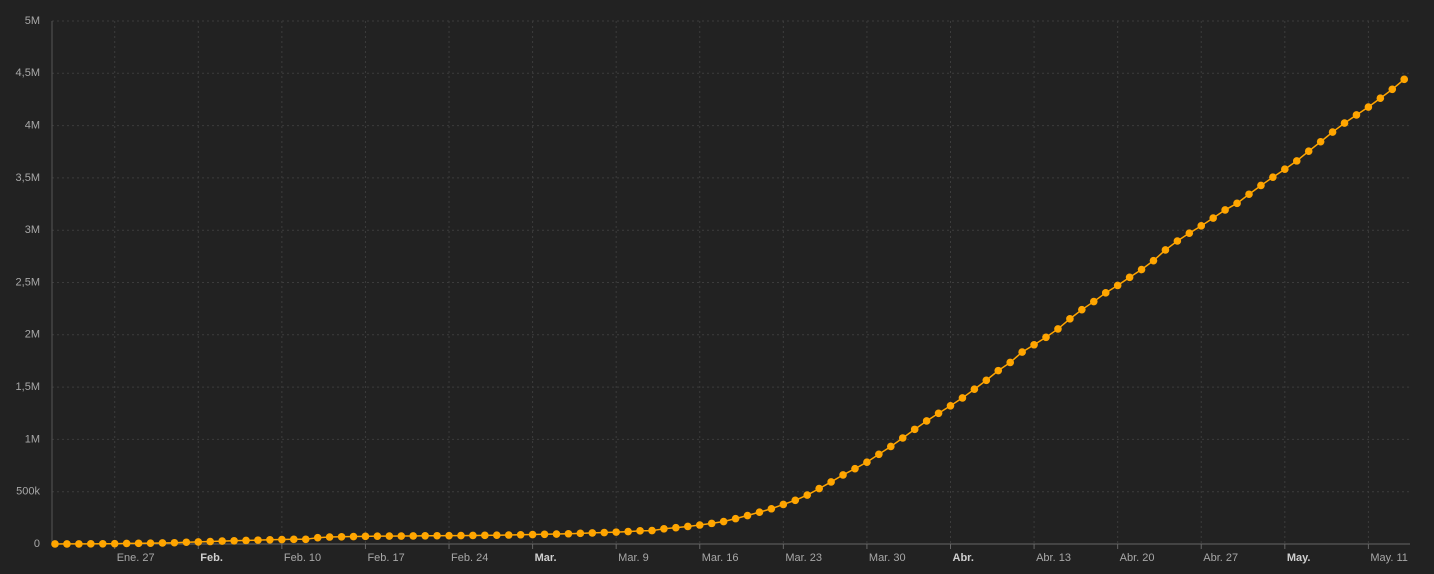 The image size is (1434, 574). Describe the element at coordinates (28, 387) in the screenshot. I see `y-tick-label: 1,5M` at that location.